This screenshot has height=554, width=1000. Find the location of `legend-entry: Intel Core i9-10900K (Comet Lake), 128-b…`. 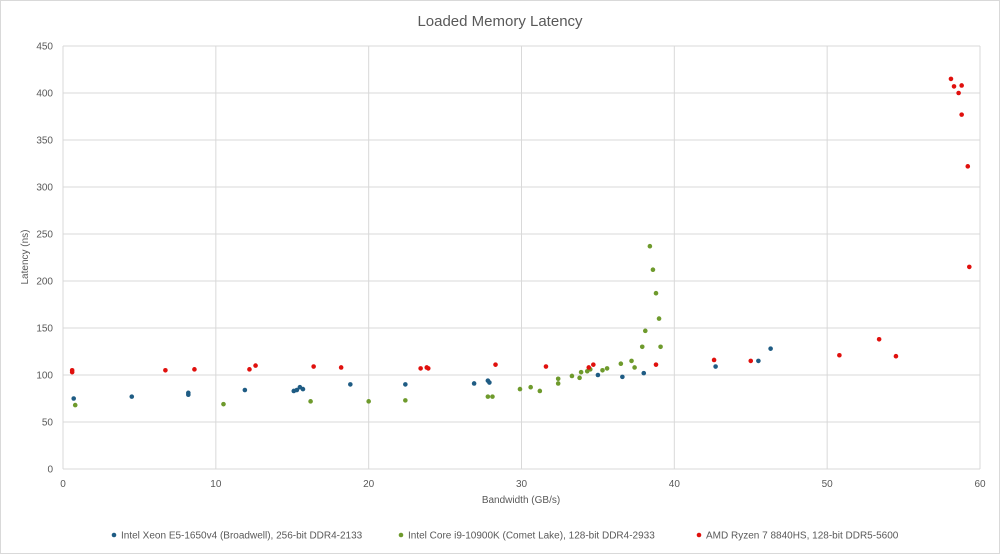

legend-entry: Intel Core i9-10900K (Comet Lake), 128-b… is located at coordinates (531, 536).